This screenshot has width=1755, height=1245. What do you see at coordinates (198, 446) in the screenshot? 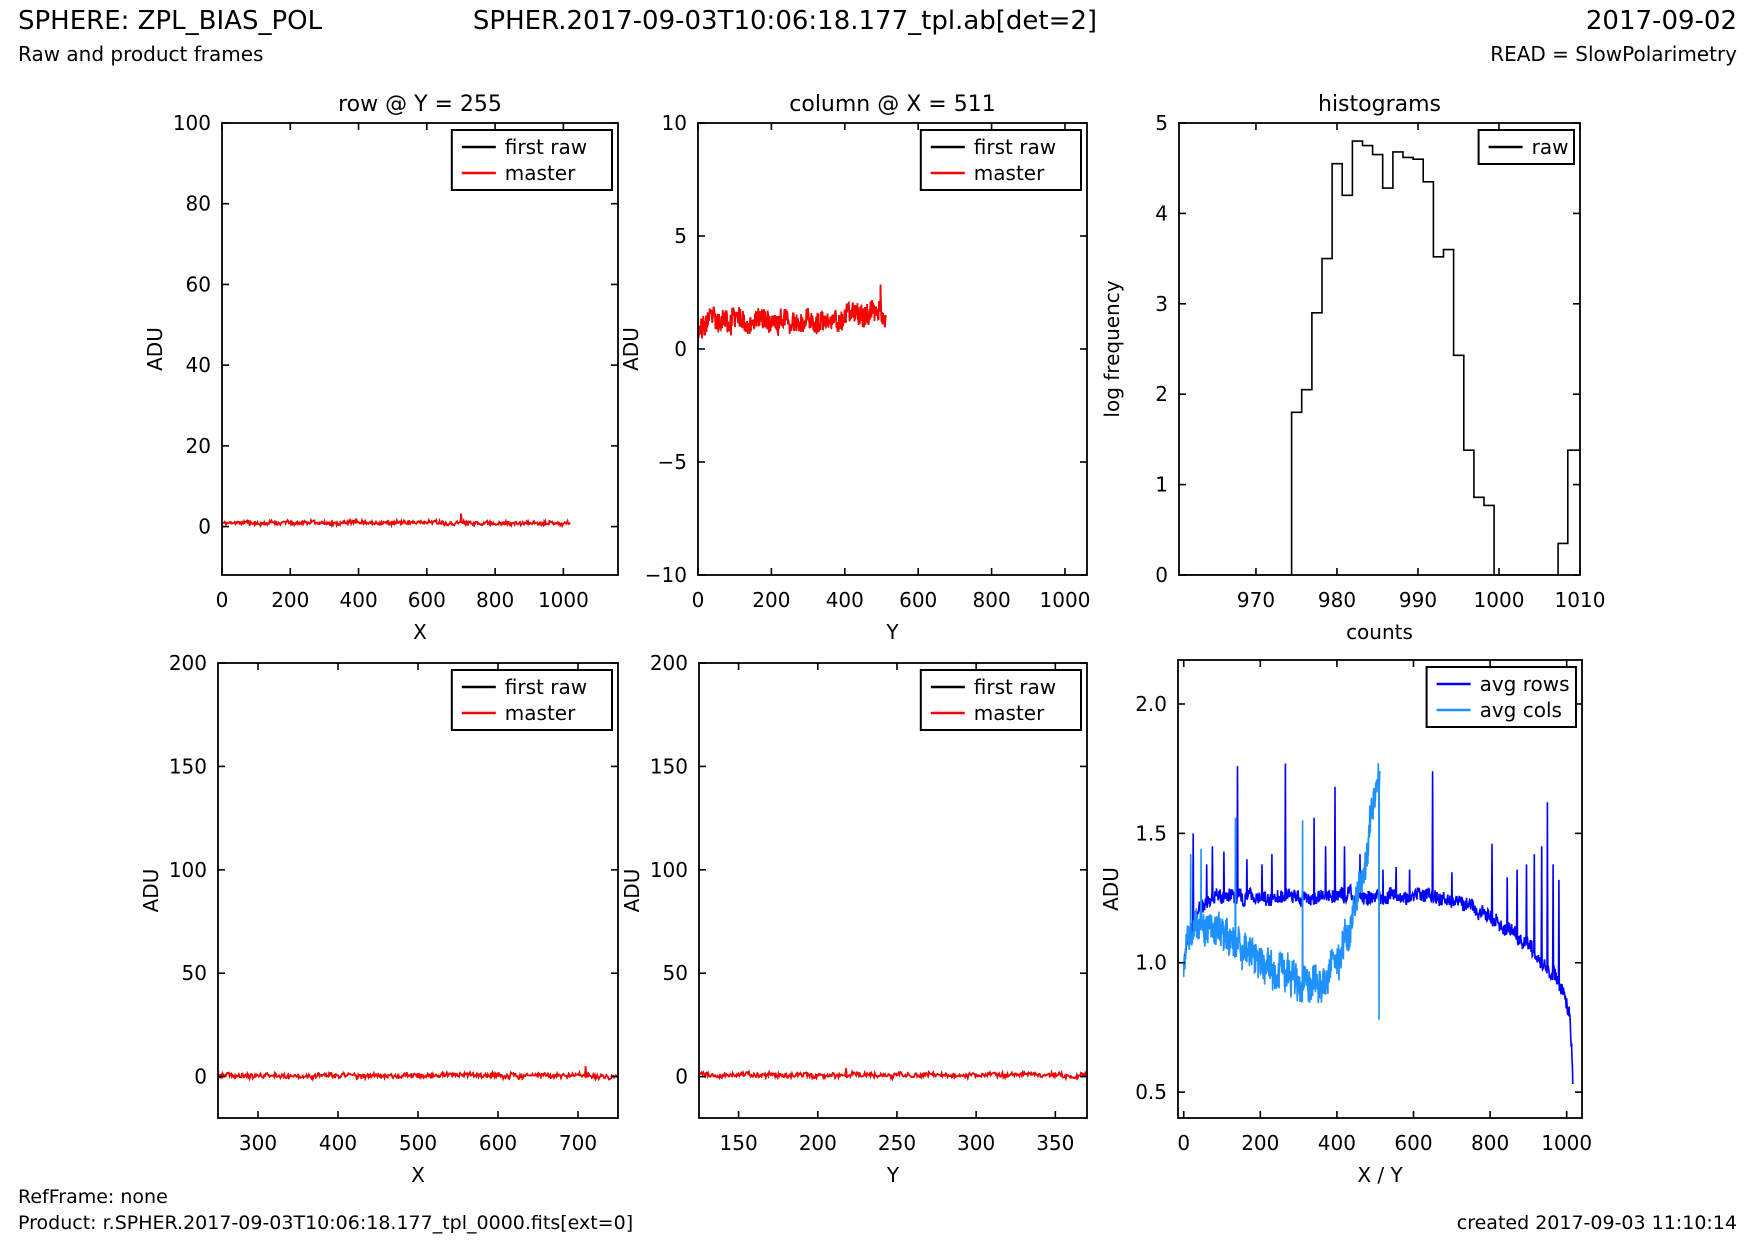
I see `y-tick-label: 20` at bounding box center [198, 446].